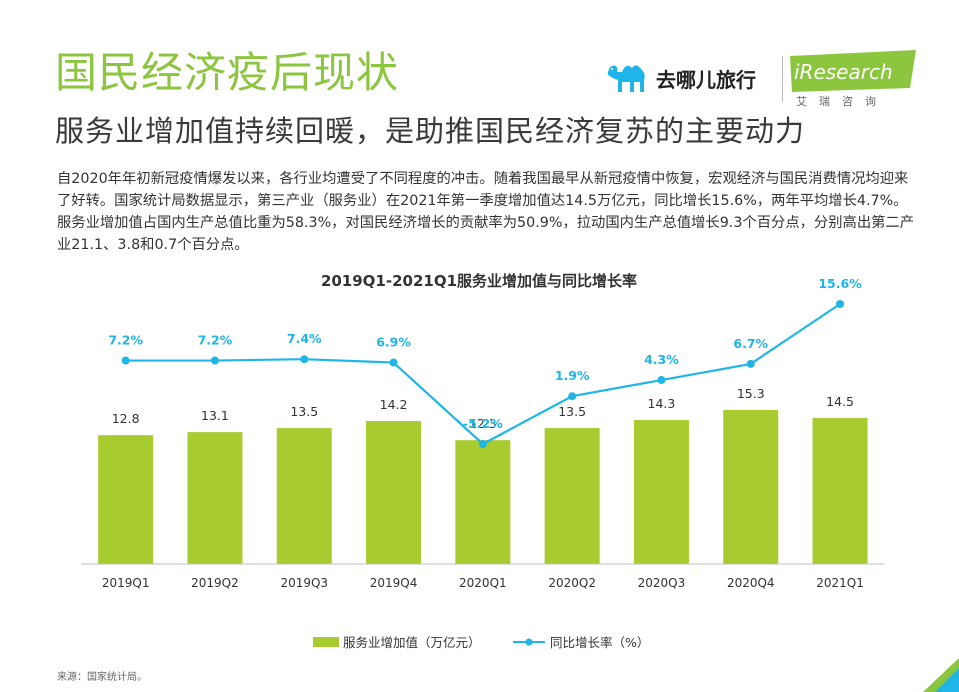 This screenshot has height=692, width=959. What do you see at coordinates (941, 675) in the screenshot?
I see `corner-decoration` at bounding box center [941, 675].